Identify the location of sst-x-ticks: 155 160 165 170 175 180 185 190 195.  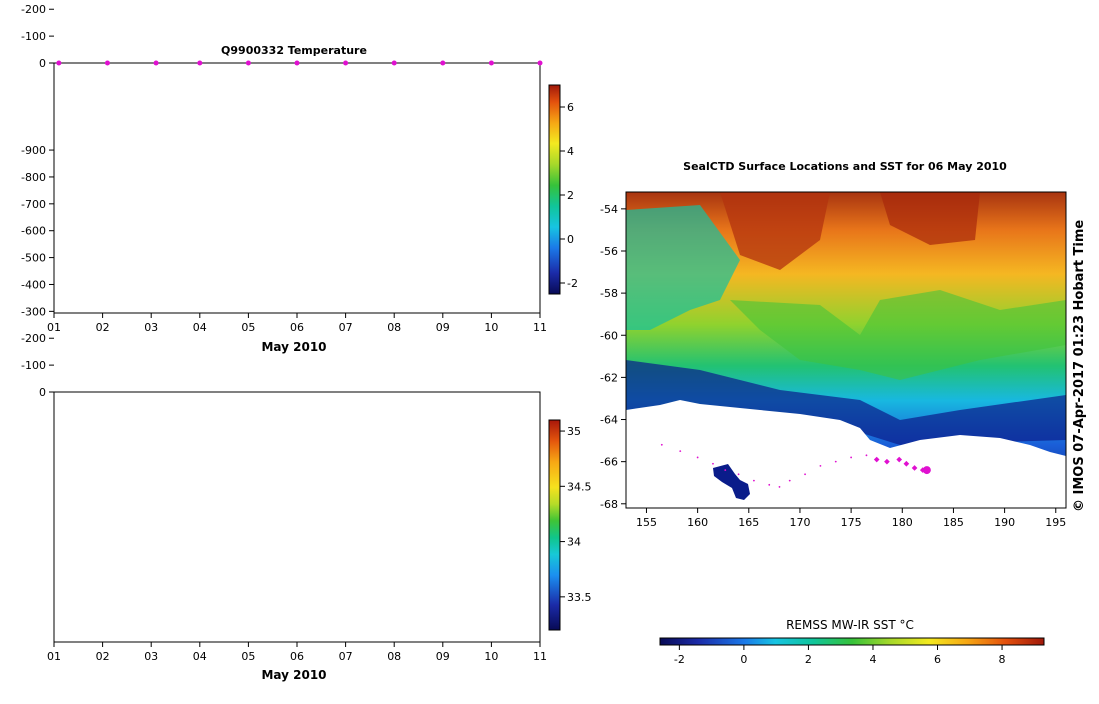
(851, 518).